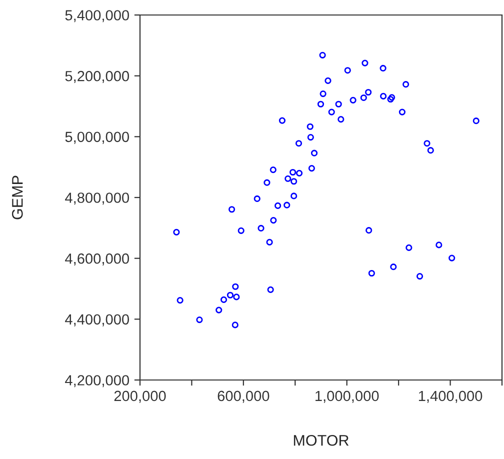 The height and width of the screenshot is (459, 504). I want to click on y-tick-label: 5,200,000, so click(97, 76).